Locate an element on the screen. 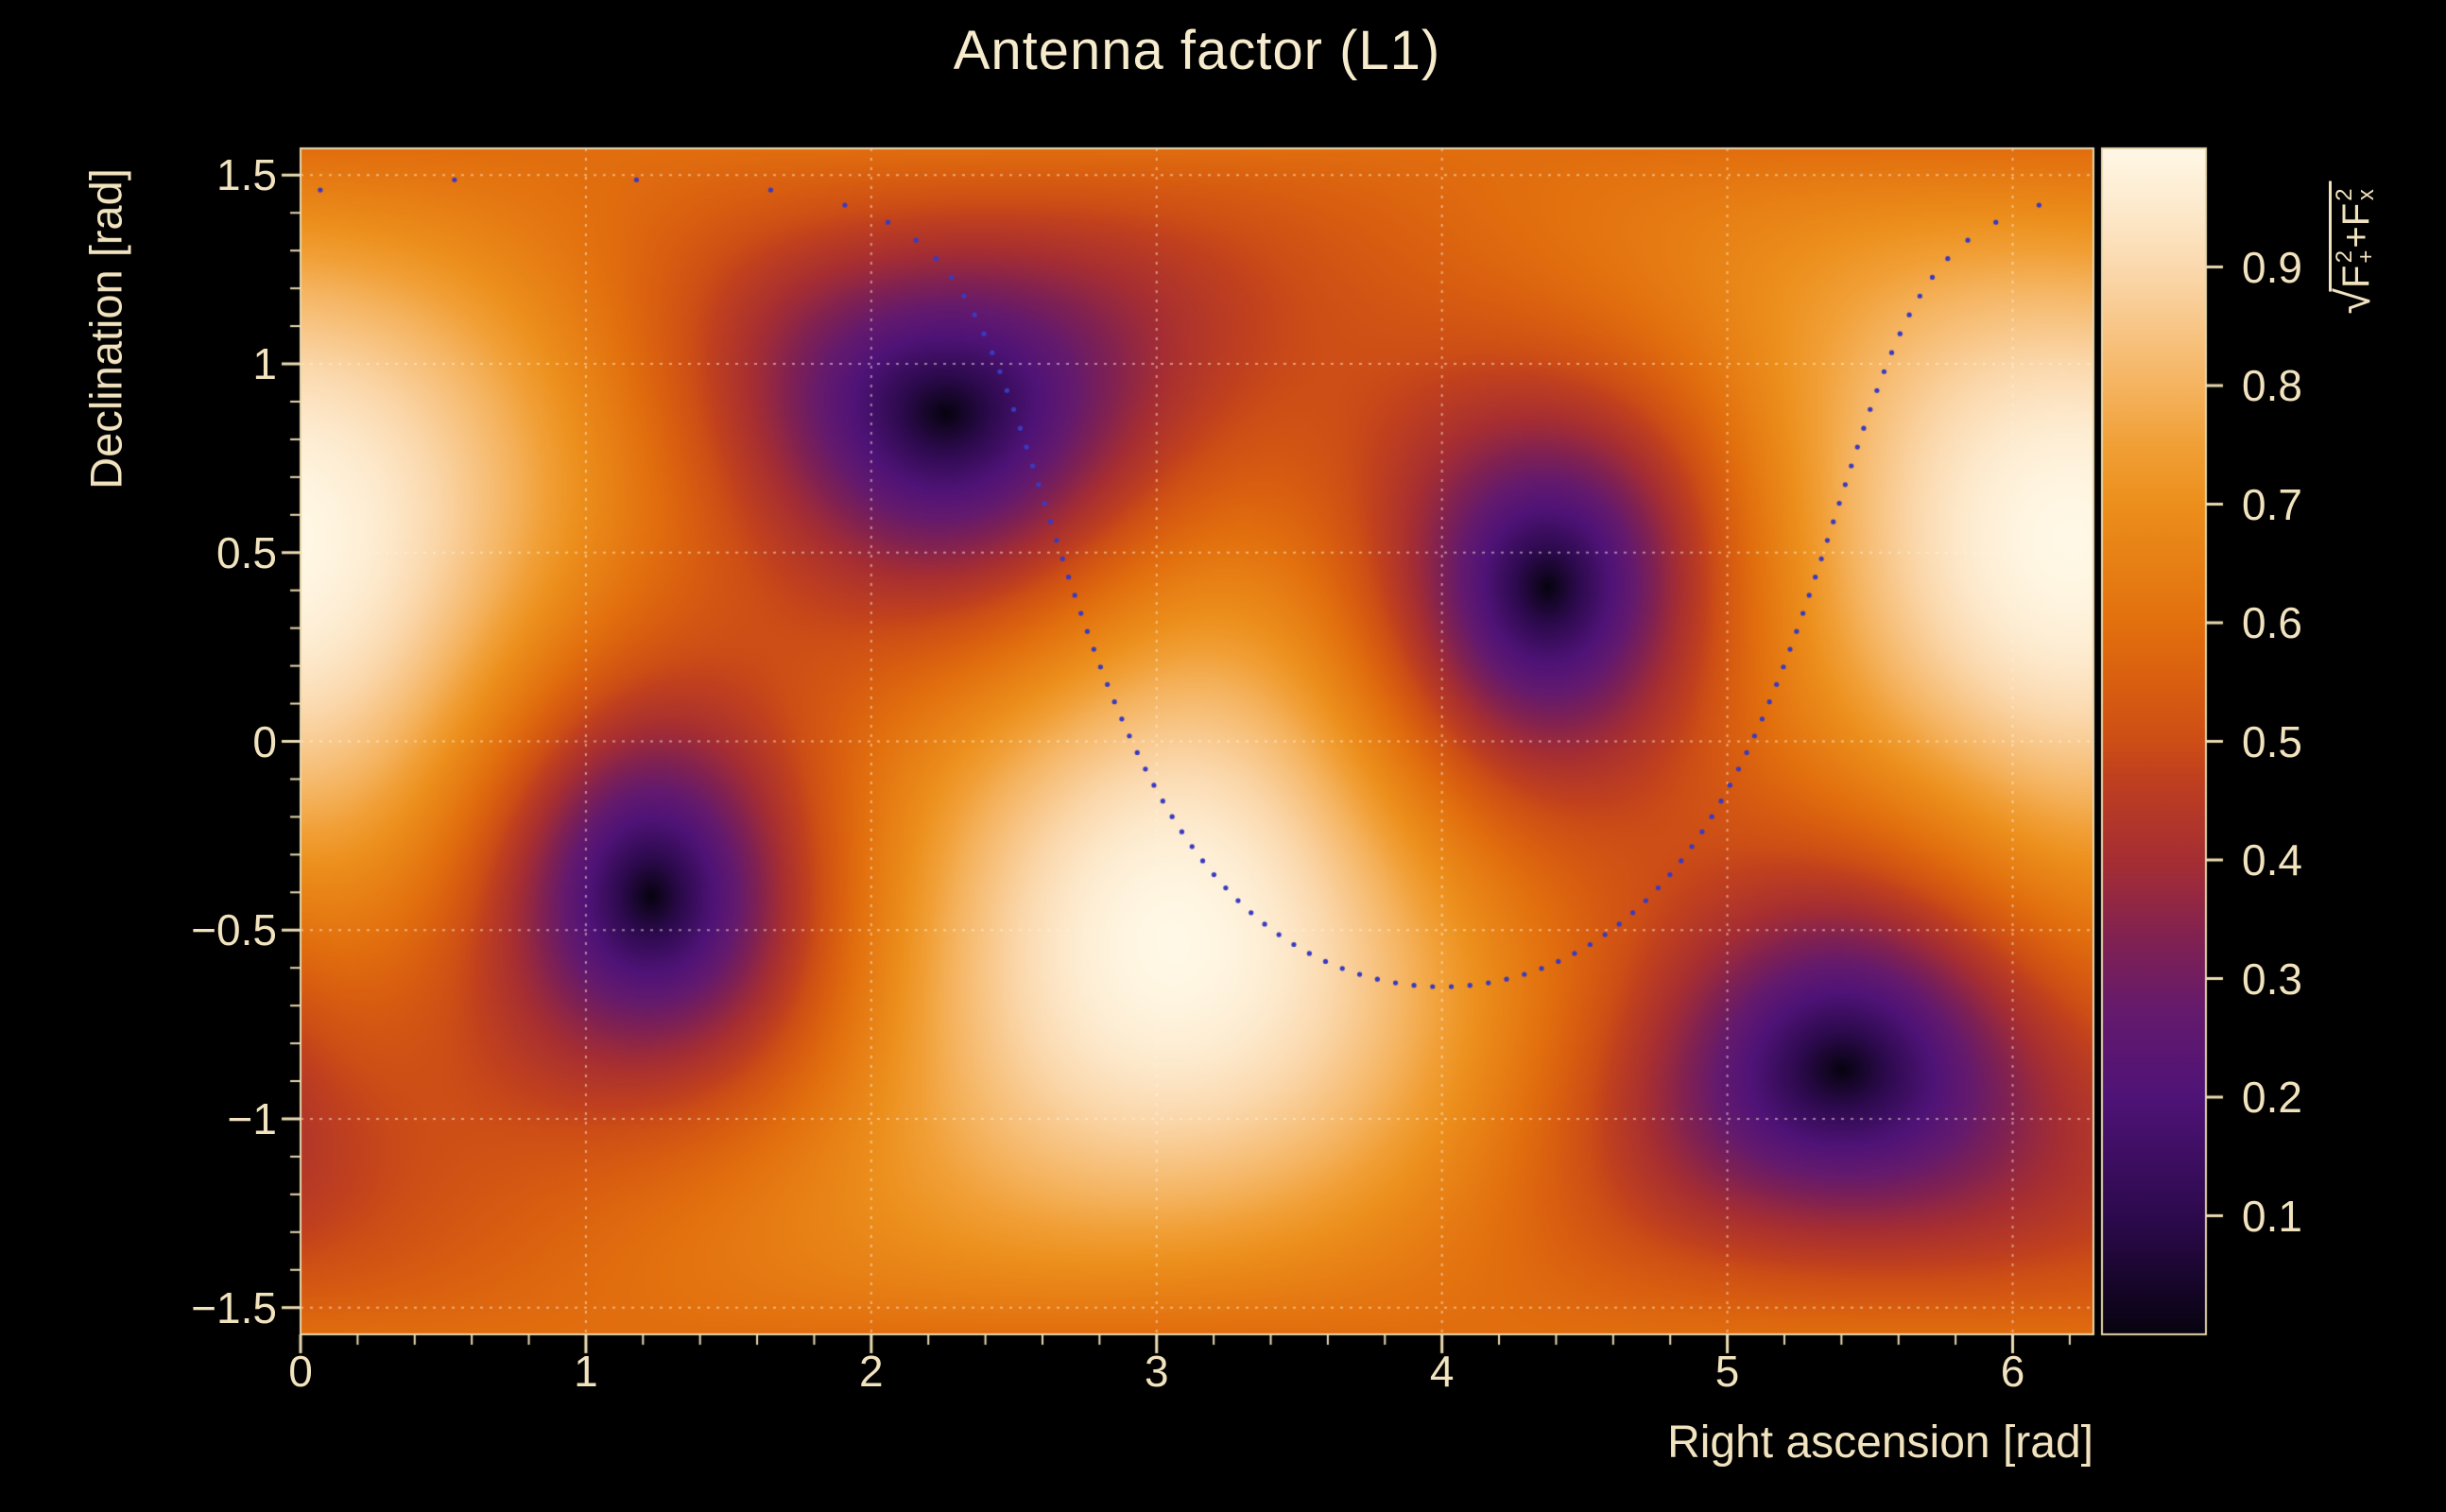 Image resolution: width=2446 pixels, height=1512 pixels. y-tick-label: 0.5 is located at coordinates (247, 552).